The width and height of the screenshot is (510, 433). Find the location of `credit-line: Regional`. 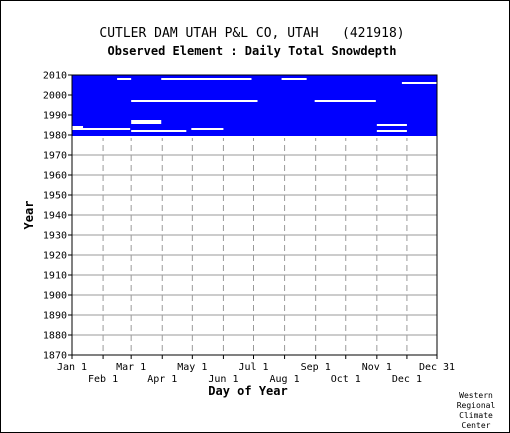

credit-line: Regional is located at coordinates (476, 405).